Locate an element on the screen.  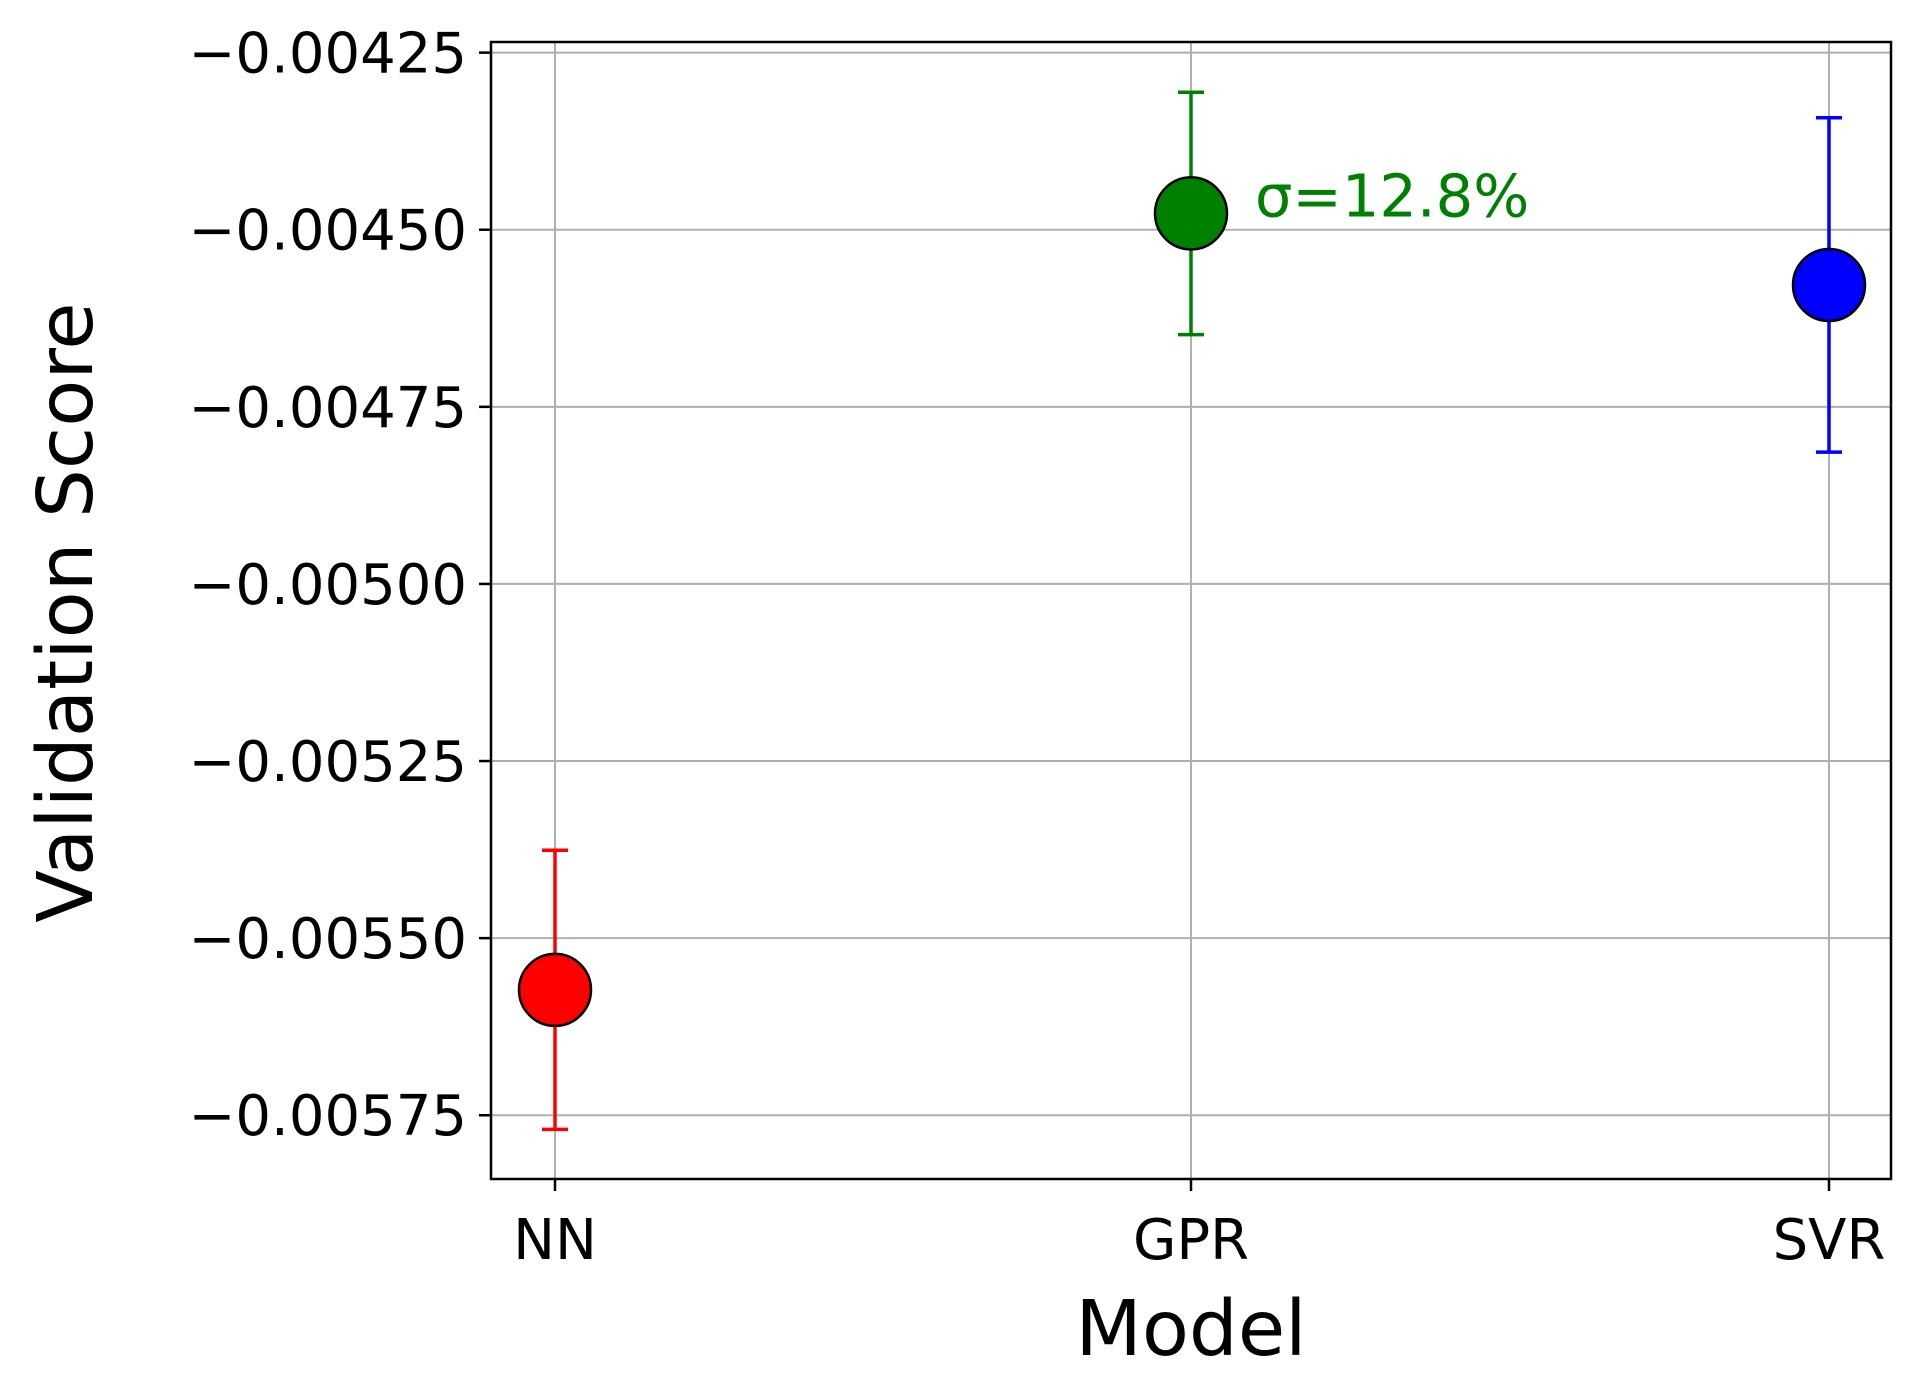
x-tick-label: NN is located at coordinates (555, 1240).